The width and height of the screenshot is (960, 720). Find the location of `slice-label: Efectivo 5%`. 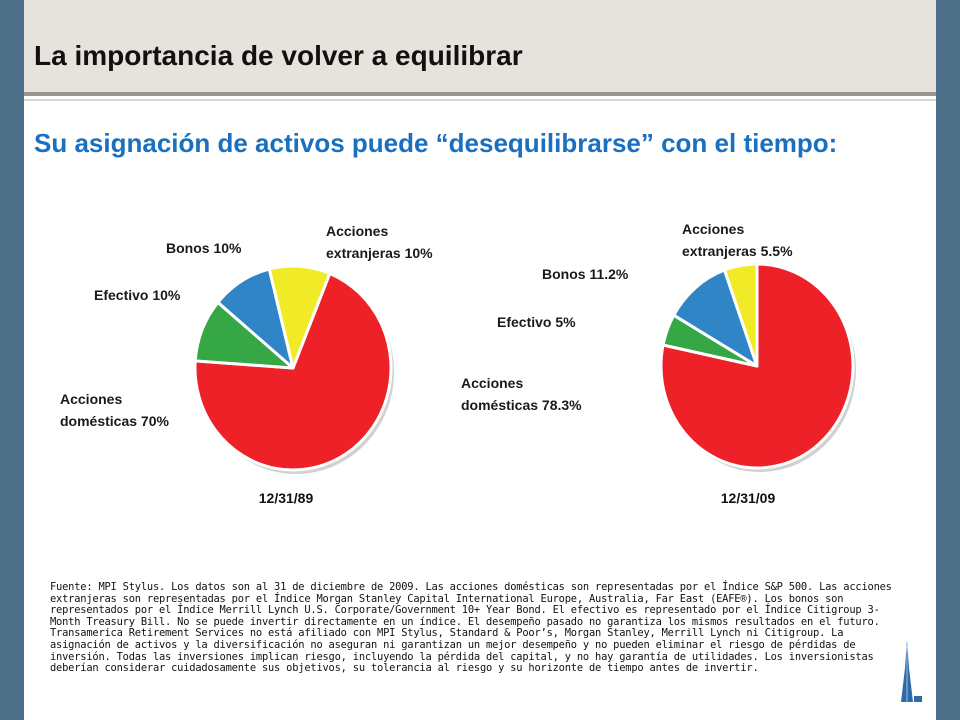

slice-label: Efectivo 5% is located at coordinates (536, 322).